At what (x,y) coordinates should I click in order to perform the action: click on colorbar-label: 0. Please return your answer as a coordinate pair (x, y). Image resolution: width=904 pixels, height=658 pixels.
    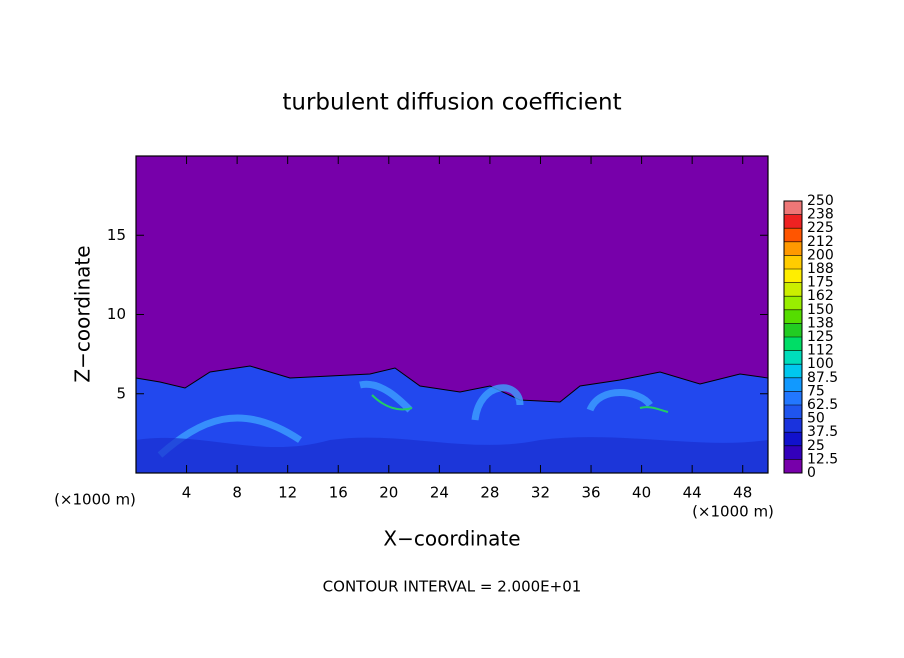
    Looking at the image, I should click on (811, 473).